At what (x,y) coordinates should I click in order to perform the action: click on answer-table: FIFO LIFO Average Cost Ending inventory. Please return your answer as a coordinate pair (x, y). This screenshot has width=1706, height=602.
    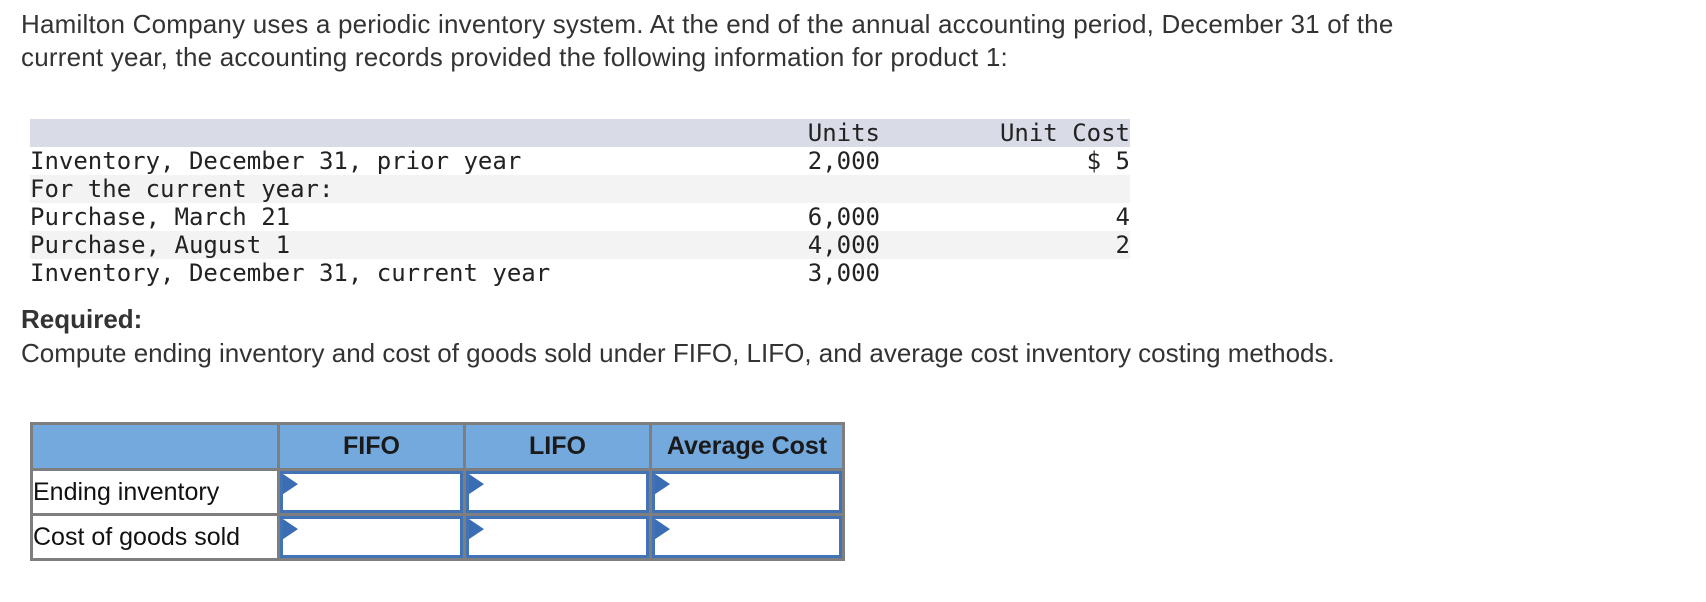
    Looking at the image, I should click on (437, 491).